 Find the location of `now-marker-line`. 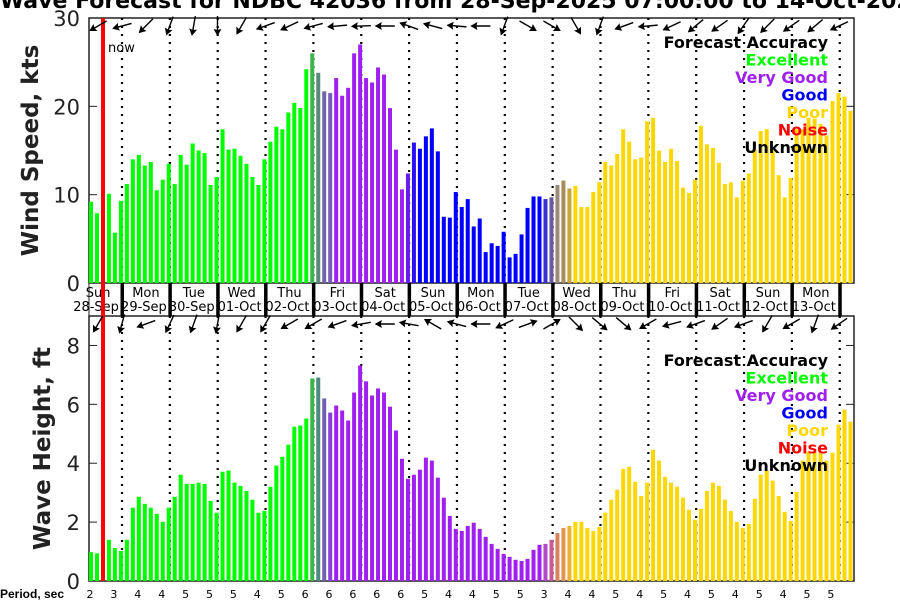

now-marker-line is located at coordinates (103, 150).